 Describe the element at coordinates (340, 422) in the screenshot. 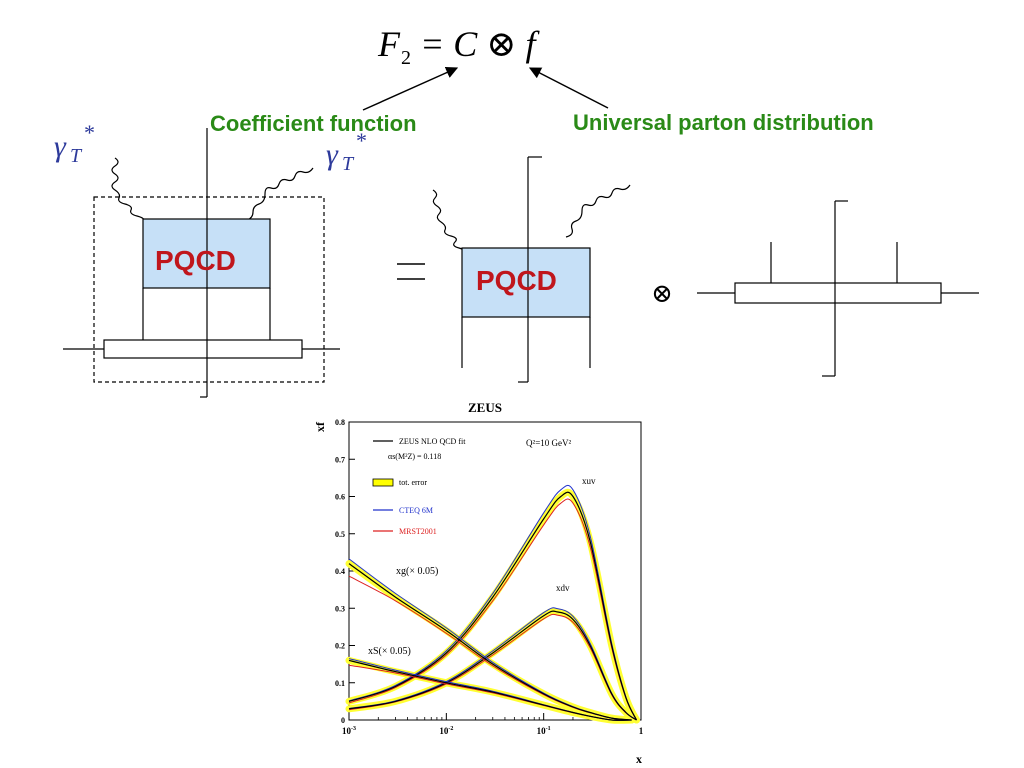

I see `y-tick-label: 0.8` at that location.